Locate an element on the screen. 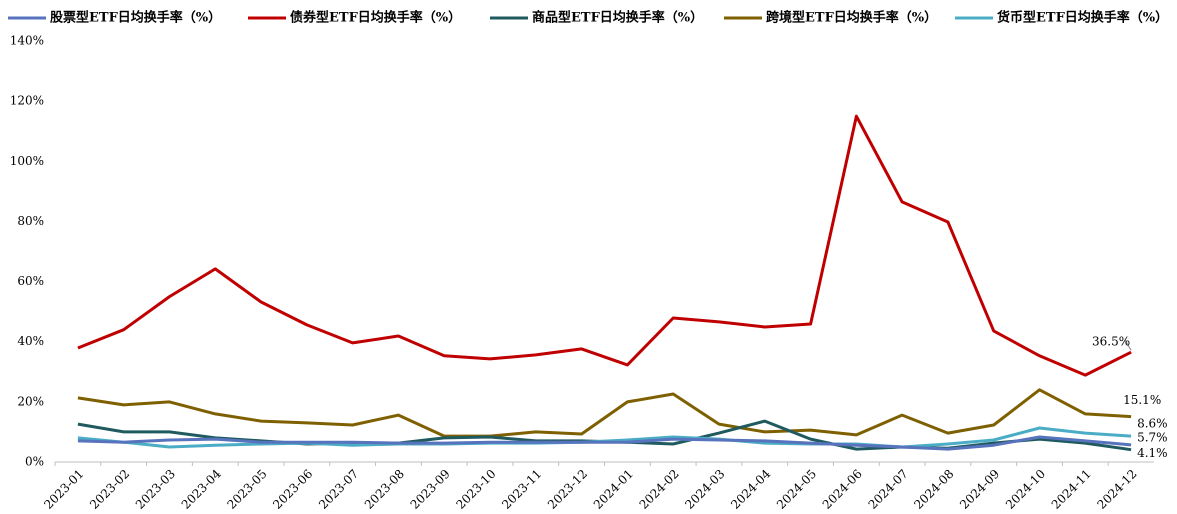 This screenshot has width=1177, height=514. x-tick-label: 2023-11 is located at coordinates (521, 489).